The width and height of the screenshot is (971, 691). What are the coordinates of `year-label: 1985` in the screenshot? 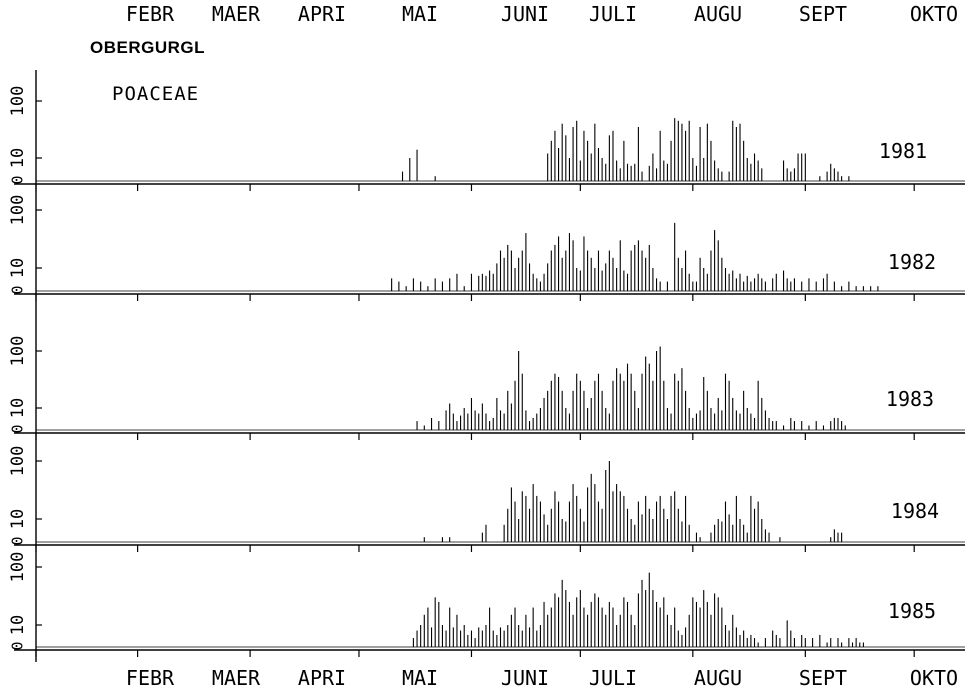 It's located at (912, 611).